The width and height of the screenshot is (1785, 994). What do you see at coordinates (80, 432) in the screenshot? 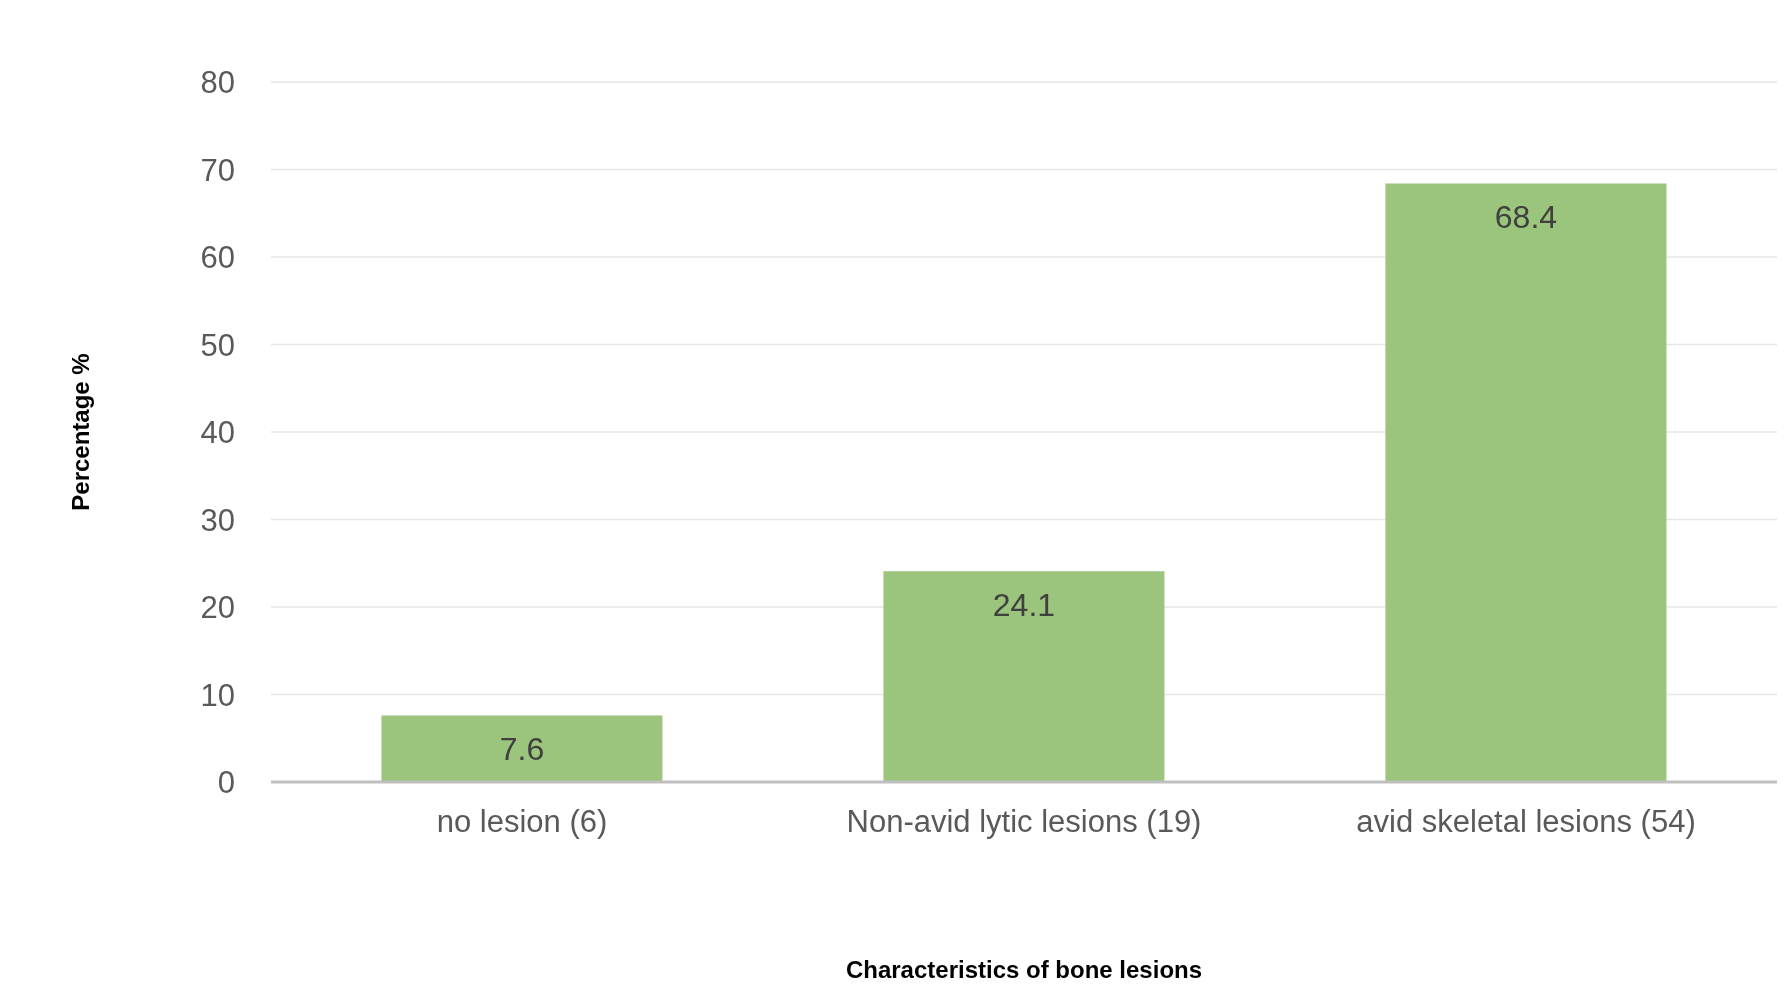
I see `y-axis-title: Percentage %` at bounding box center [80, 432].